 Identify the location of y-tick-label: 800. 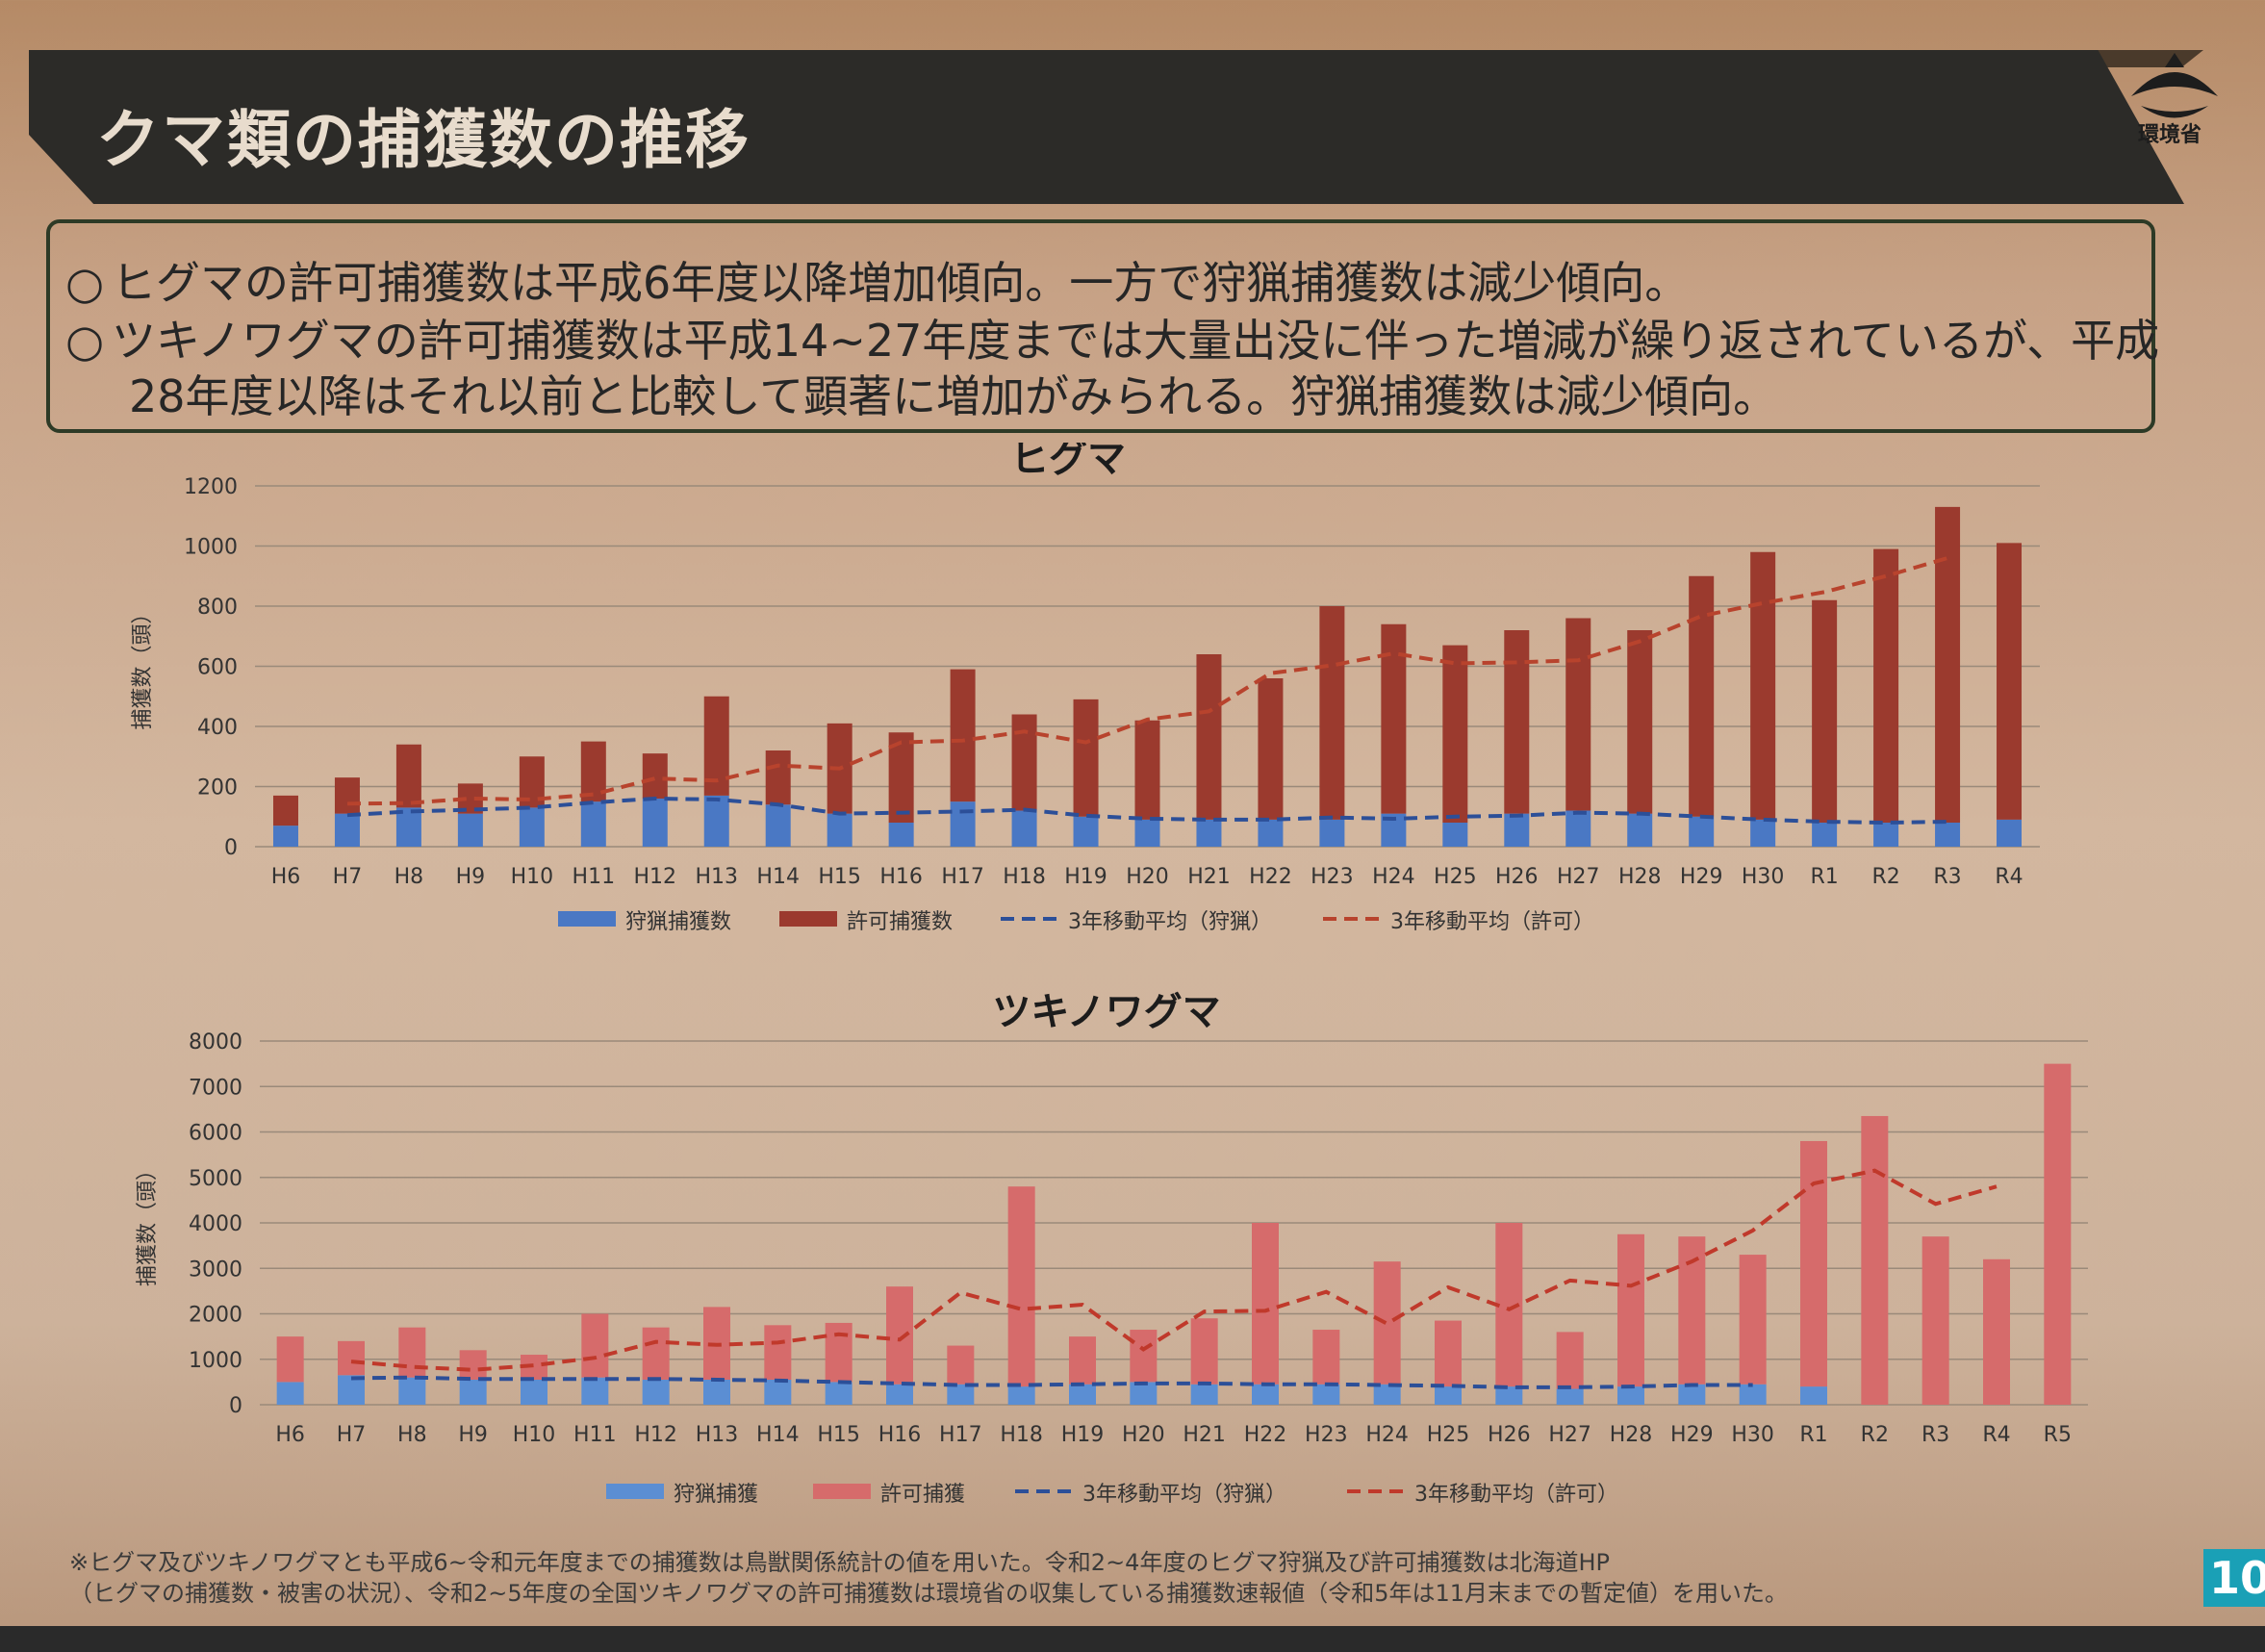
(217, 608).